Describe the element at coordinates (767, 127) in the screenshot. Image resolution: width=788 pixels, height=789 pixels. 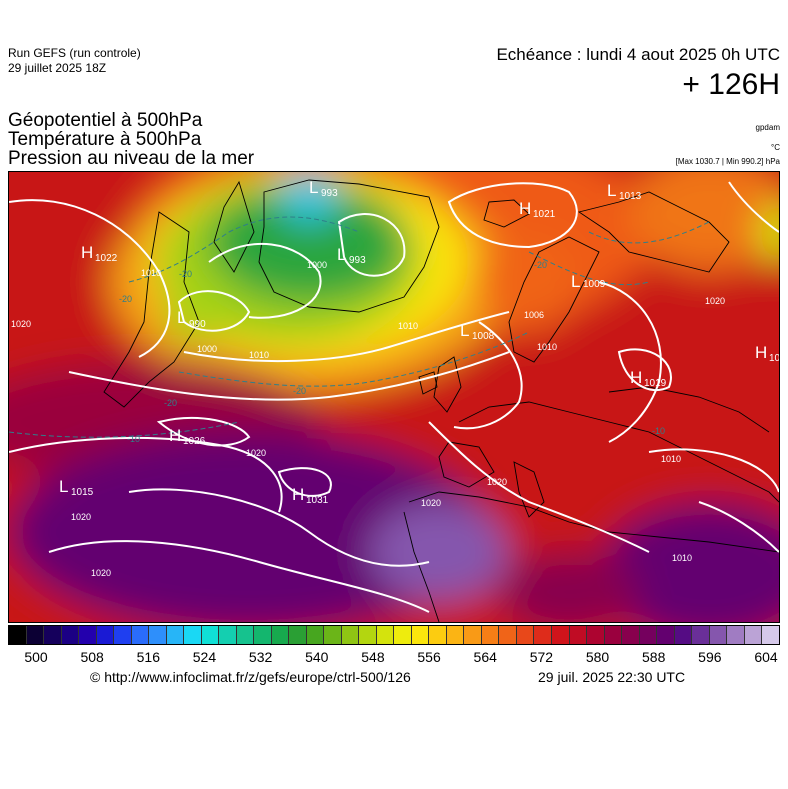
I see `unit-gpdam: gpdam` at that location.